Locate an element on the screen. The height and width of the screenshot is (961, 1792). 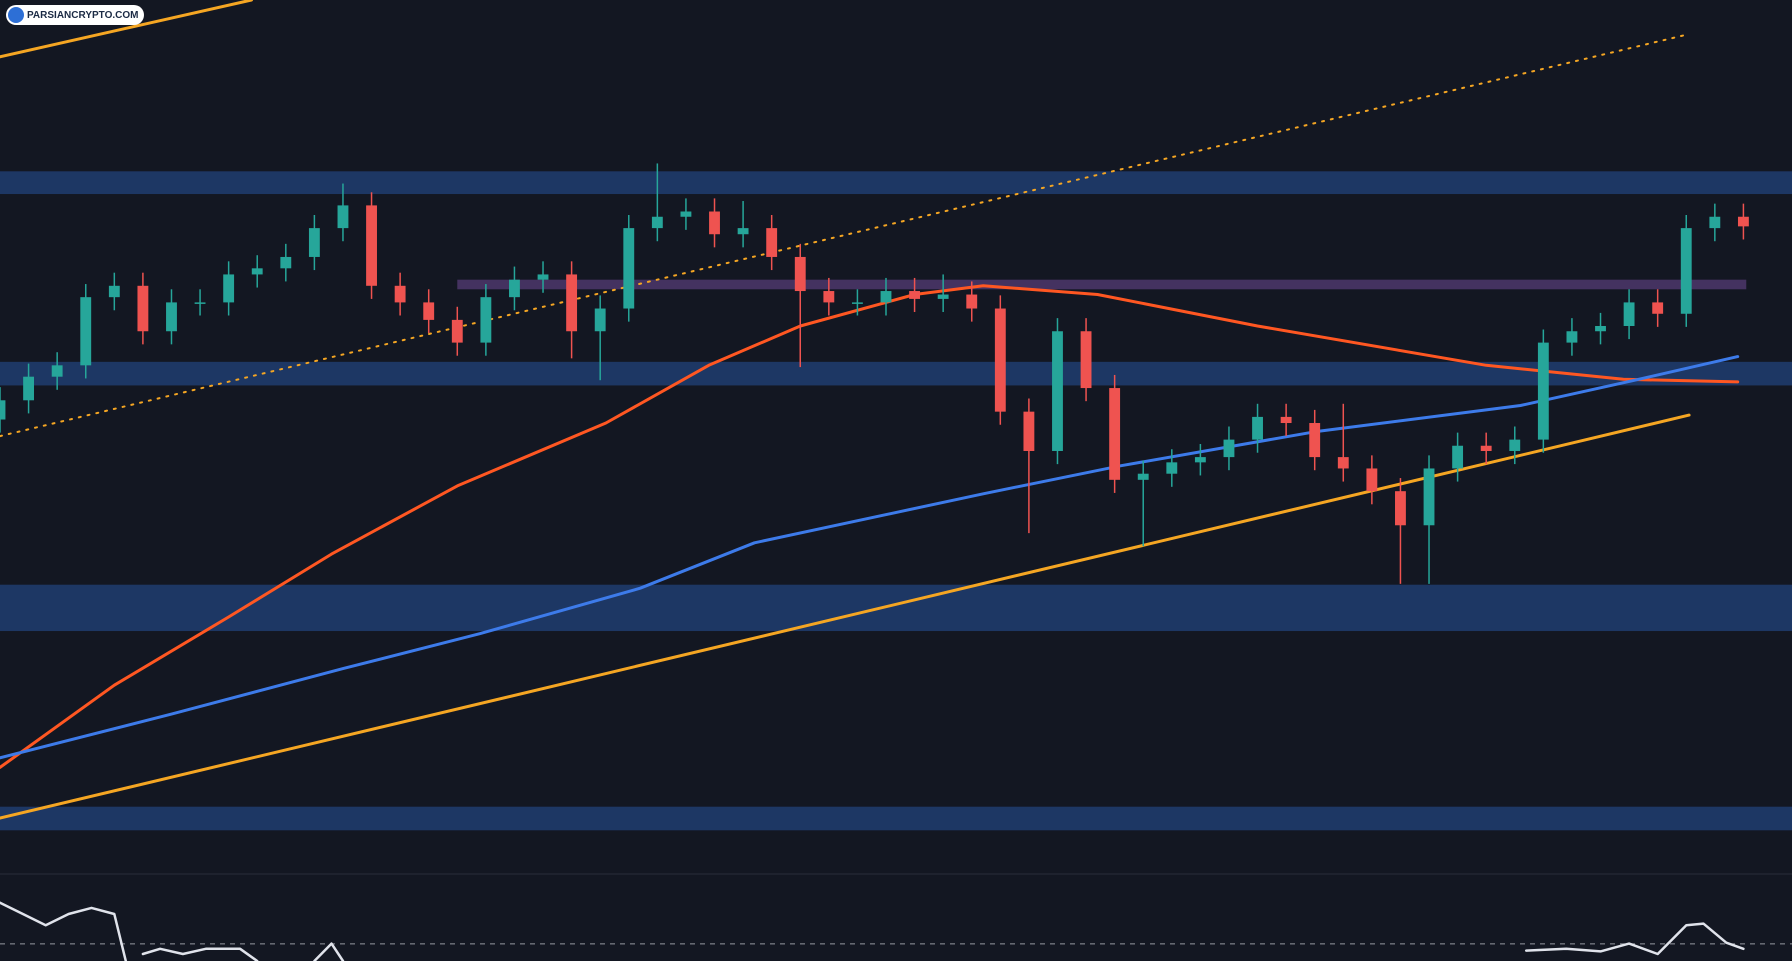
watermark-icon is located at coordinates (16, 15).